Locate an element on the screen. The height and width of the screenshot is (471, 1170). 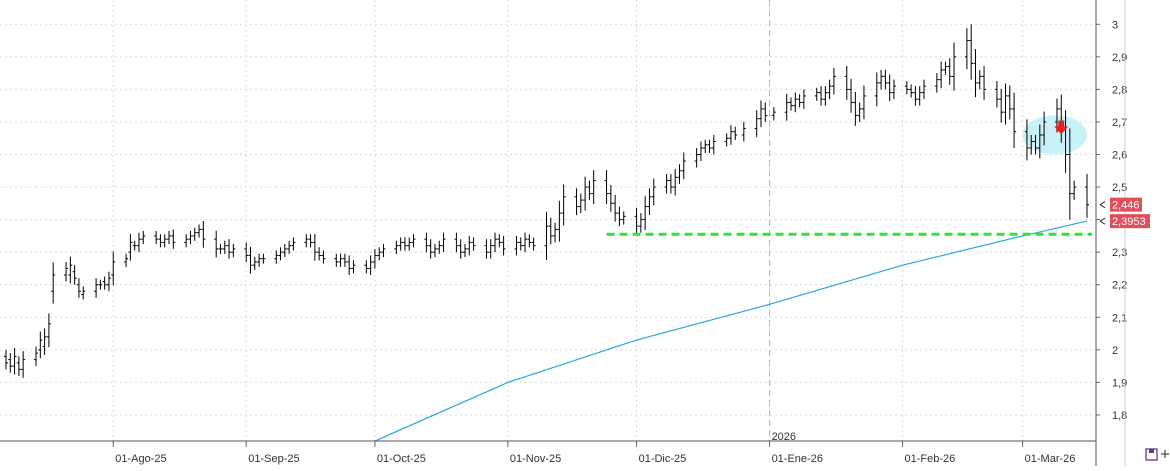
floppy-save-icon is located at coordinates (1151, 454).